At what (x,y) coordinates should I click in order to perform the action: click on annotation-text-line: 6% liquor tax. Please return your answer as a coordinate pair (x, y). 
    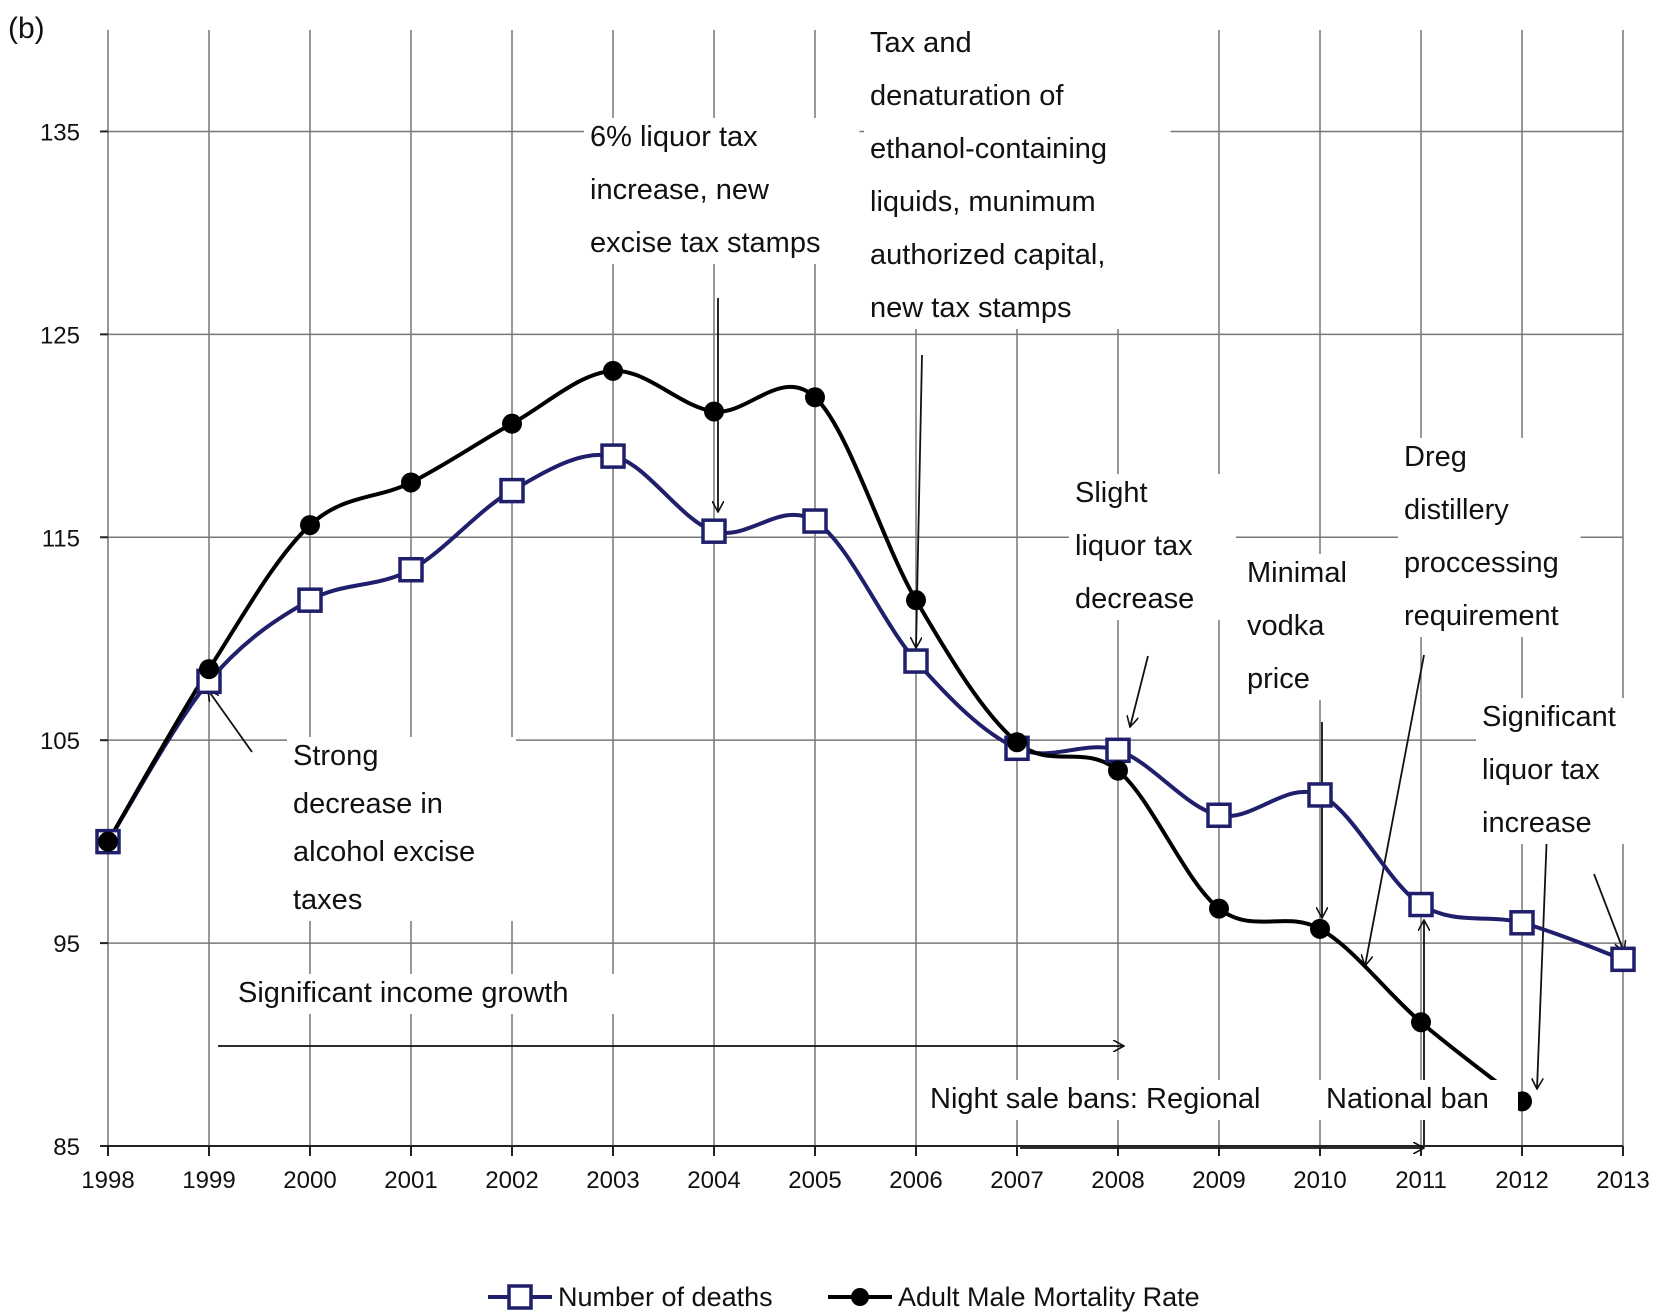
    Looking at the image, I should click on (674, 137).